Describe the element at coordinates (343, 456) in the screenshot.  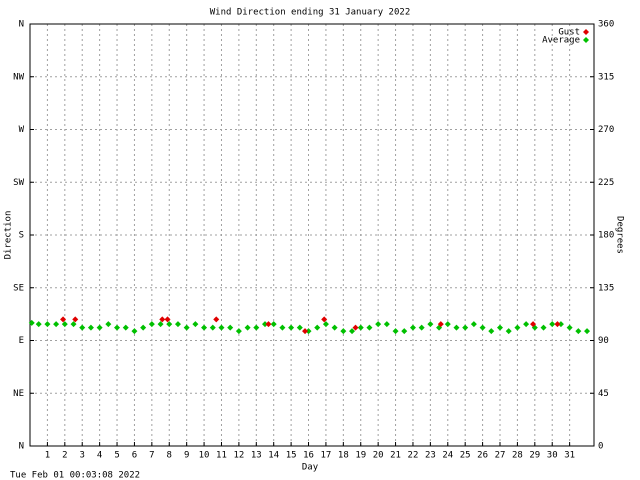
I see `x-tick-label: 18` at that location.